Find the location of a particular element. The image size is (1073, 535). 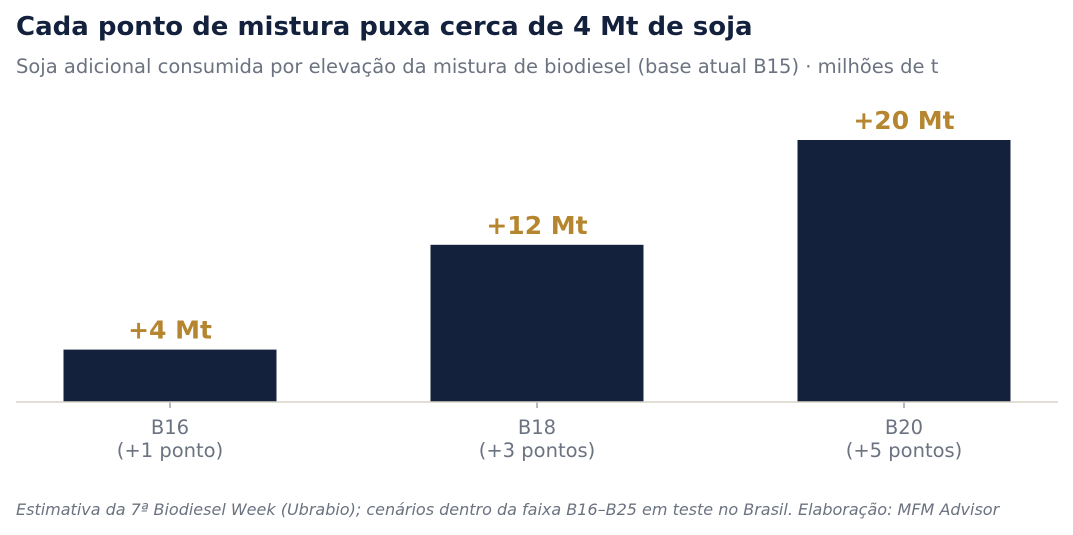

bar-b20 is located at coordinates (904, 271).